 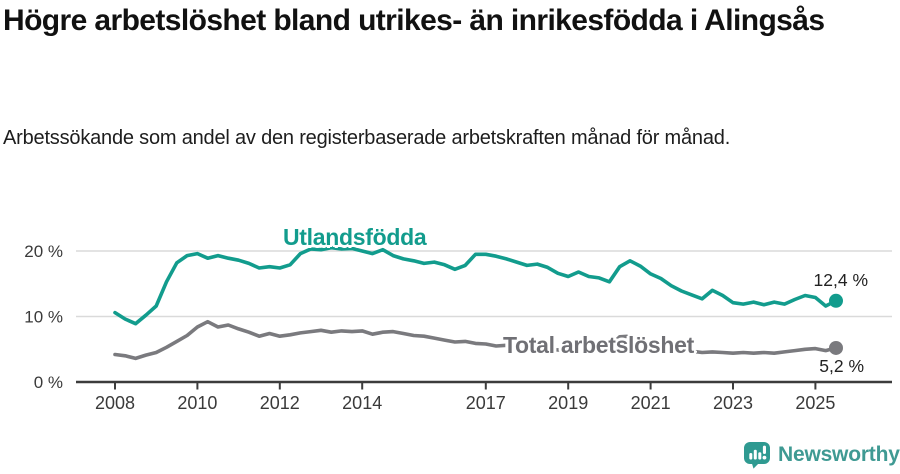 What do you see at coordinates (733, 403) in the screenshot?
I see `x-axis-tick-label: 2023` at bounding box center [733, 403].